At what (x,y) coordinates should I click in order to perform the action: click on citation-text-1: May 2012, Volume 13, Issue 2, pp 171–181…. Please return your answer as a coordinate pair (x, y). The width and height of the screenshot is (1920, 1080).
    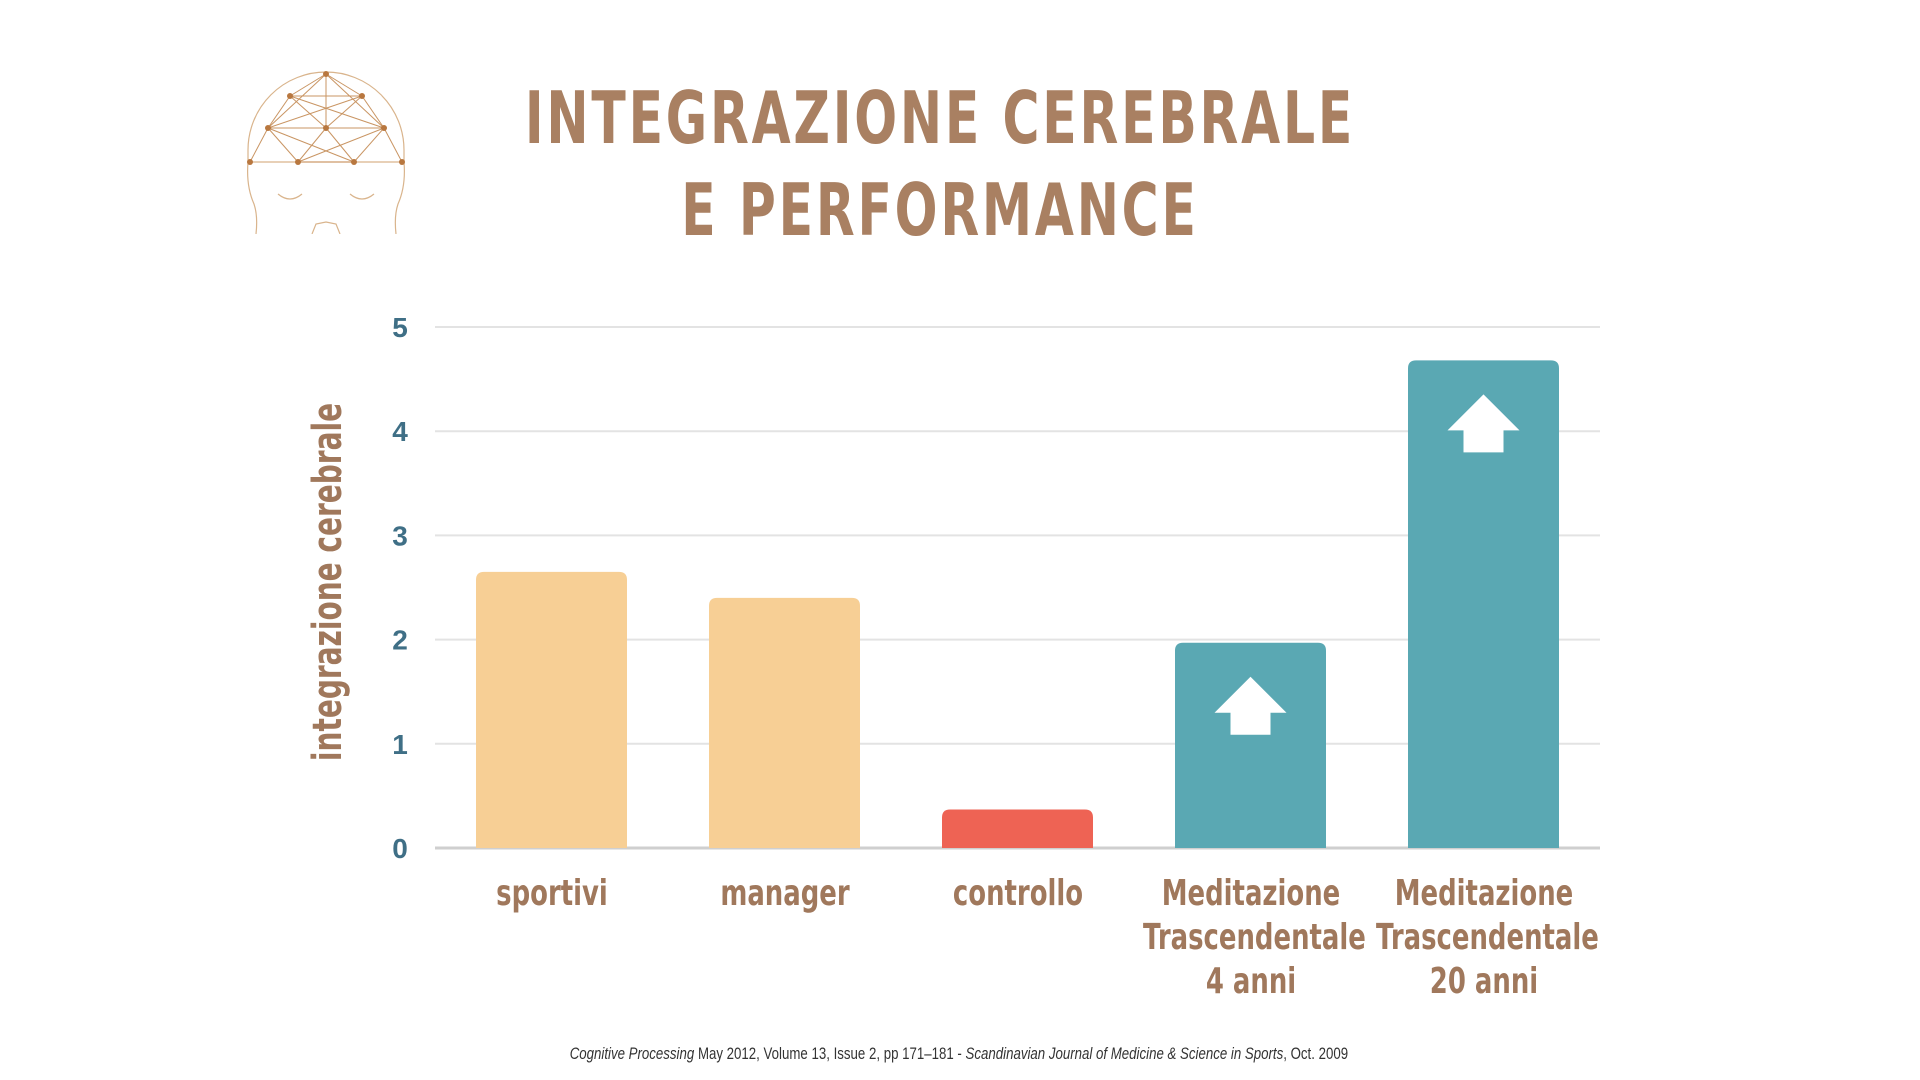
    Looking at the image, I should click on (830, 1053).